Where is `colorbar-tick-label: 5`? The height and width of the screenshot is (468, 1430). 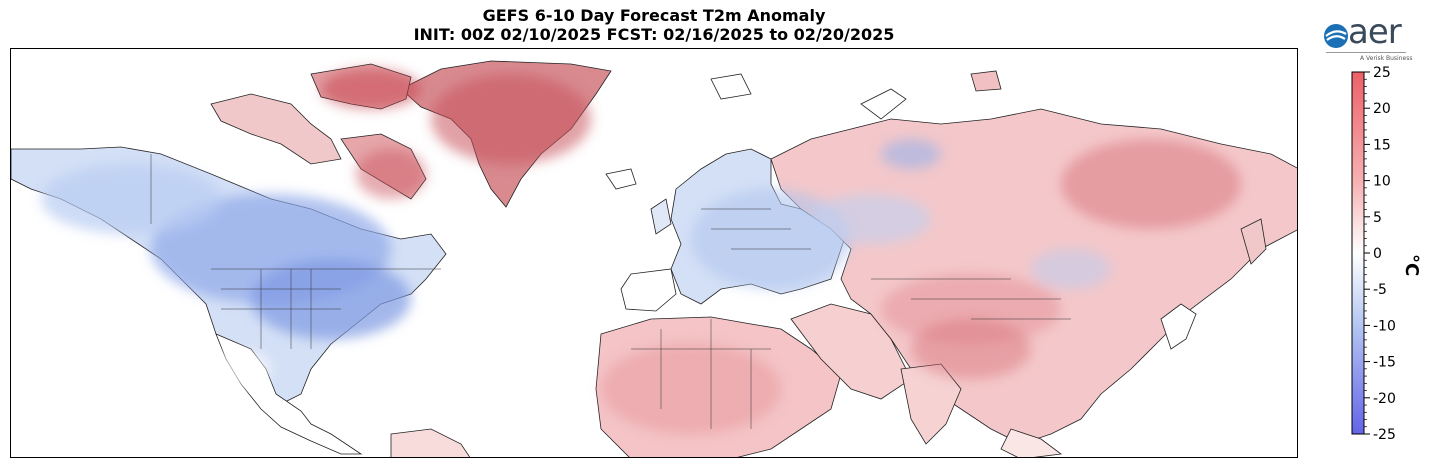 colorbar-tick-label: 5 is located at coordinates (1377, 218).